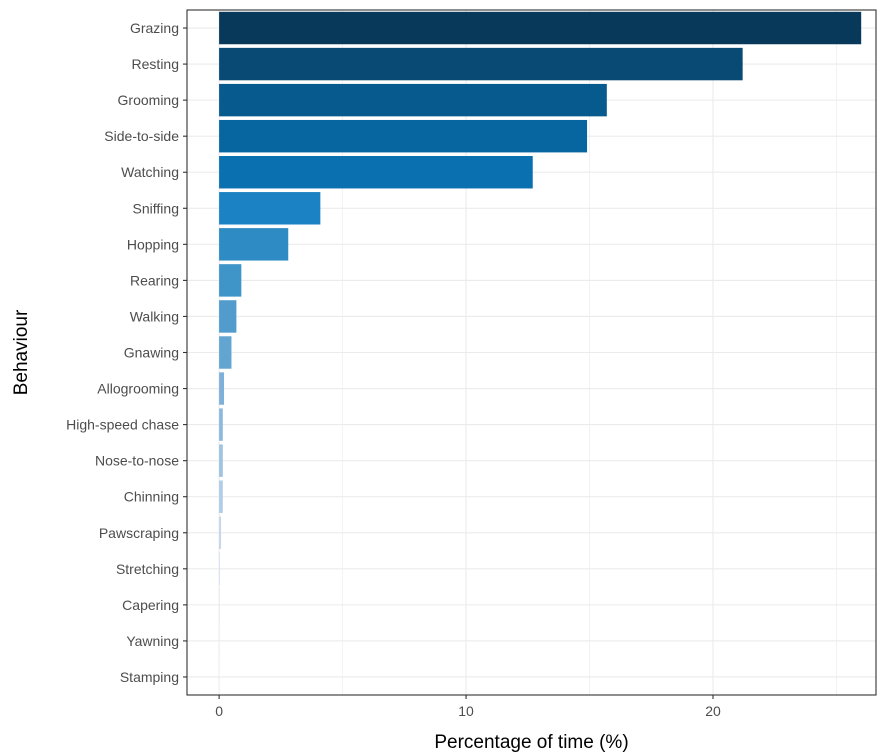  Describe the element at coordinates (403, 136) in the screenshot. I see `bar-side-to-side` at that location.